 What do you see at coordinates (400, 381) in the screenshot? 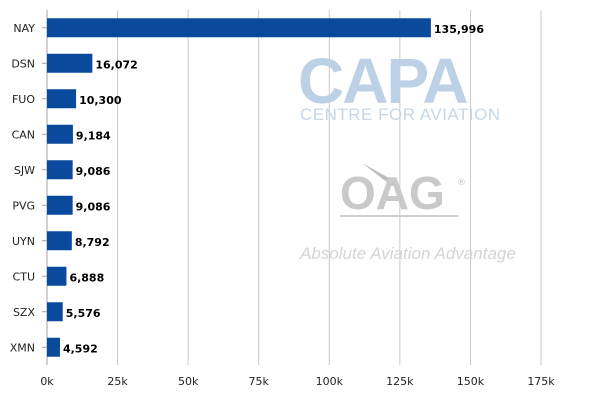
I see `x-tick-label: 125k` at bounding box center [400, 381].